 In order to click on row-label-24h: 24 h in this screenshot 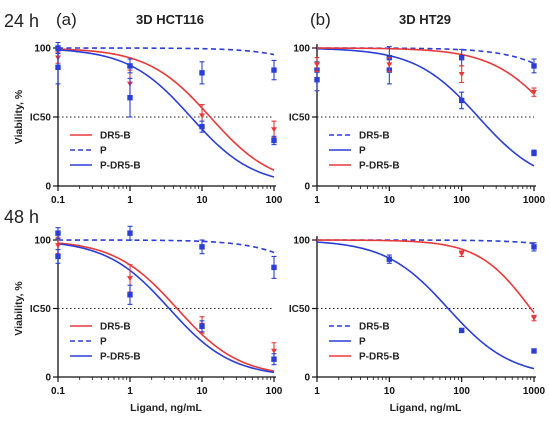, I will do `click(21, 21)`.